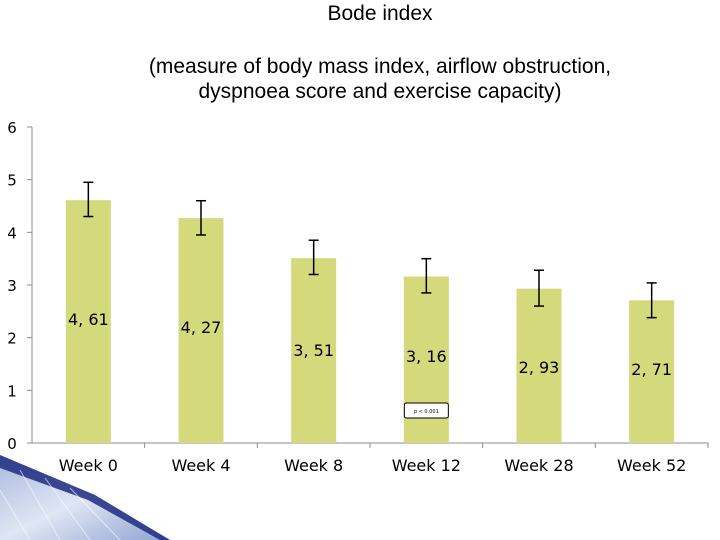  What do you see at coordinates (88, 465) in the screenshot?
I see `x-tick-label: Week 0` at bounding box center [88, 465].